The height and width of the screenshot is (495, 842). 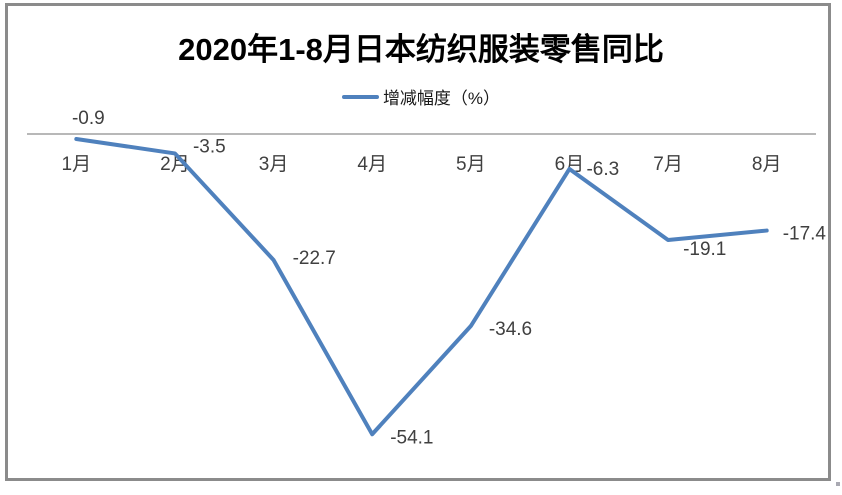 What do you see at coordinates (209, 146) in the screenshot?
I see `data-label: -3.5` at bounding box center [209, 146].